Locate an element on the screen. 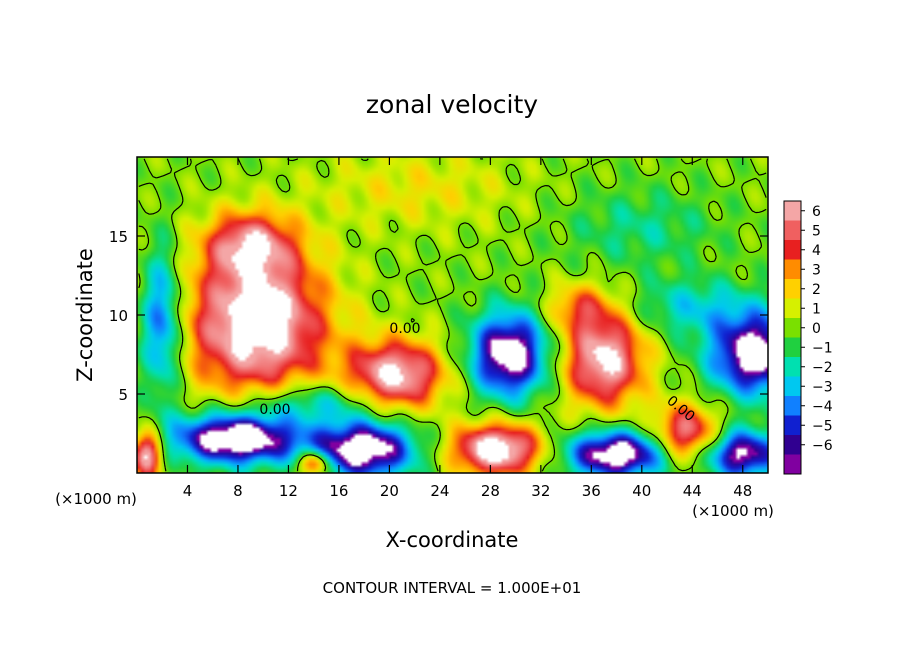  colorbar-label: 2 is located at coordinates (816, 290).